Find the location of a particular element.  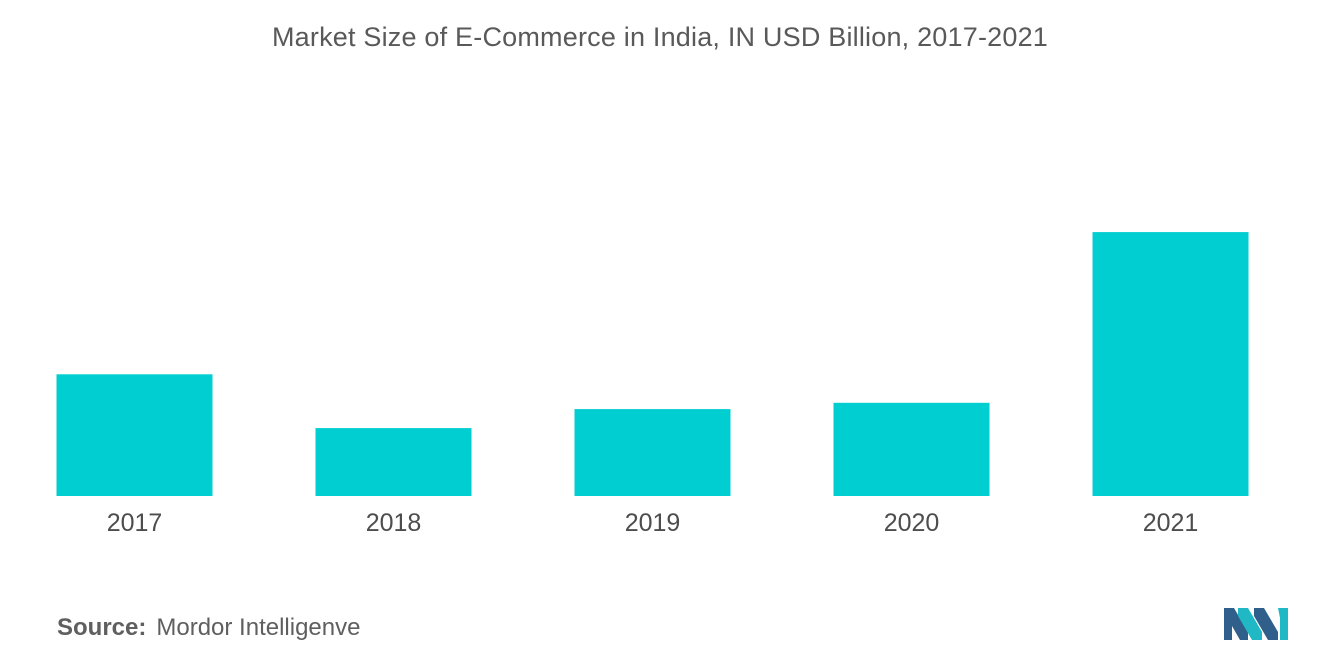

bar-2021 is located at coordinates (1170, 364).